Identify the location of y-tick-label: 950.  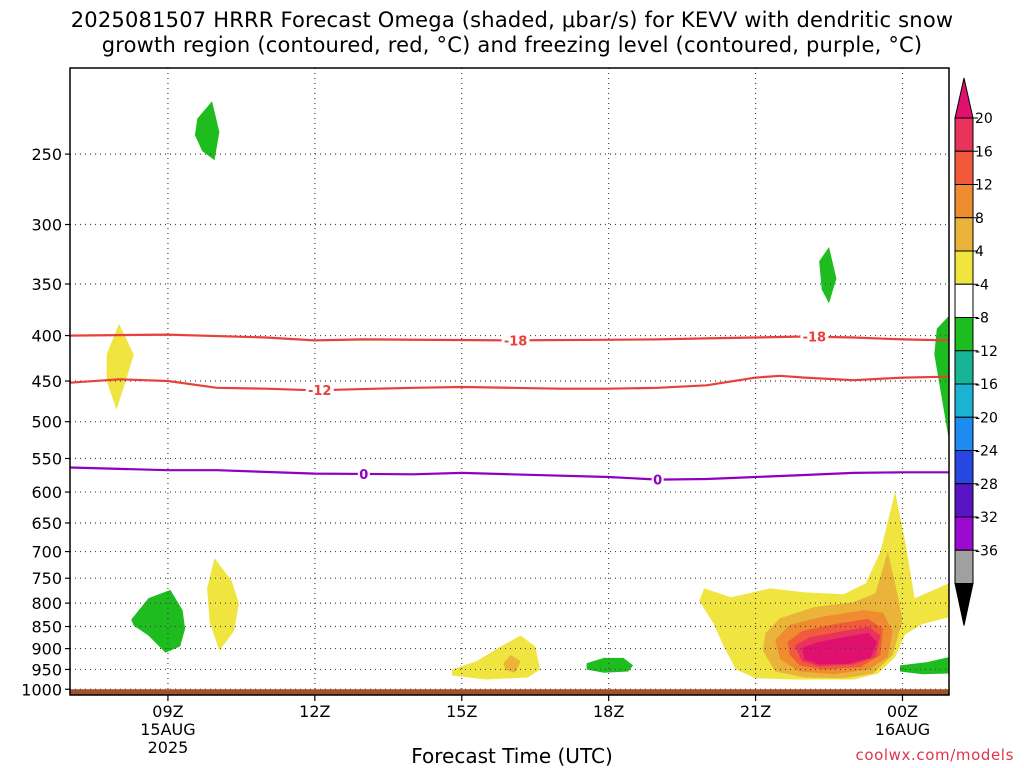
(46, 669).